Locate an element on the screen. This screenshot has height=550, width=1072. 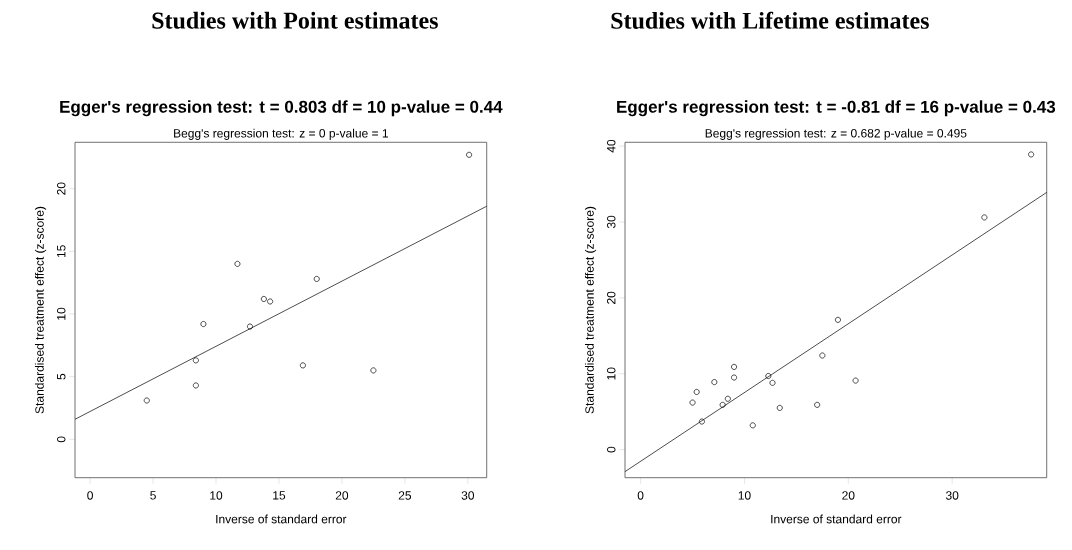
y-tick-label: 5 is located at coordinates (61, 376).